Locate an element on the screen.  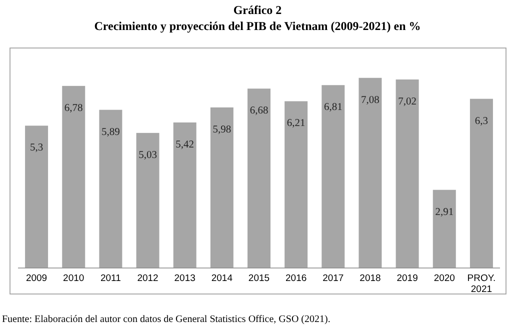
x-tick-label: 2013 is located at coordinates (185, 278).